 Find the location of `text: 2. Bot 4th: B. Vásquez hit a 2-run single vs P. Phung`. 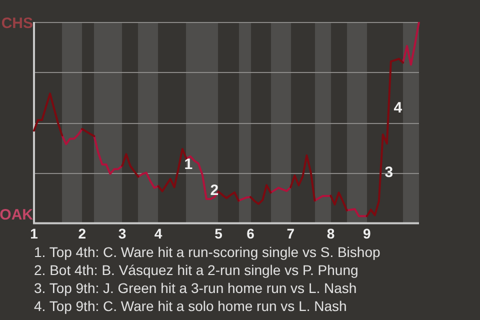

text: 2. Bot 4th: B. Vásquez hit a 2-run single vs P. Phung is located at coordinates (197, 270).